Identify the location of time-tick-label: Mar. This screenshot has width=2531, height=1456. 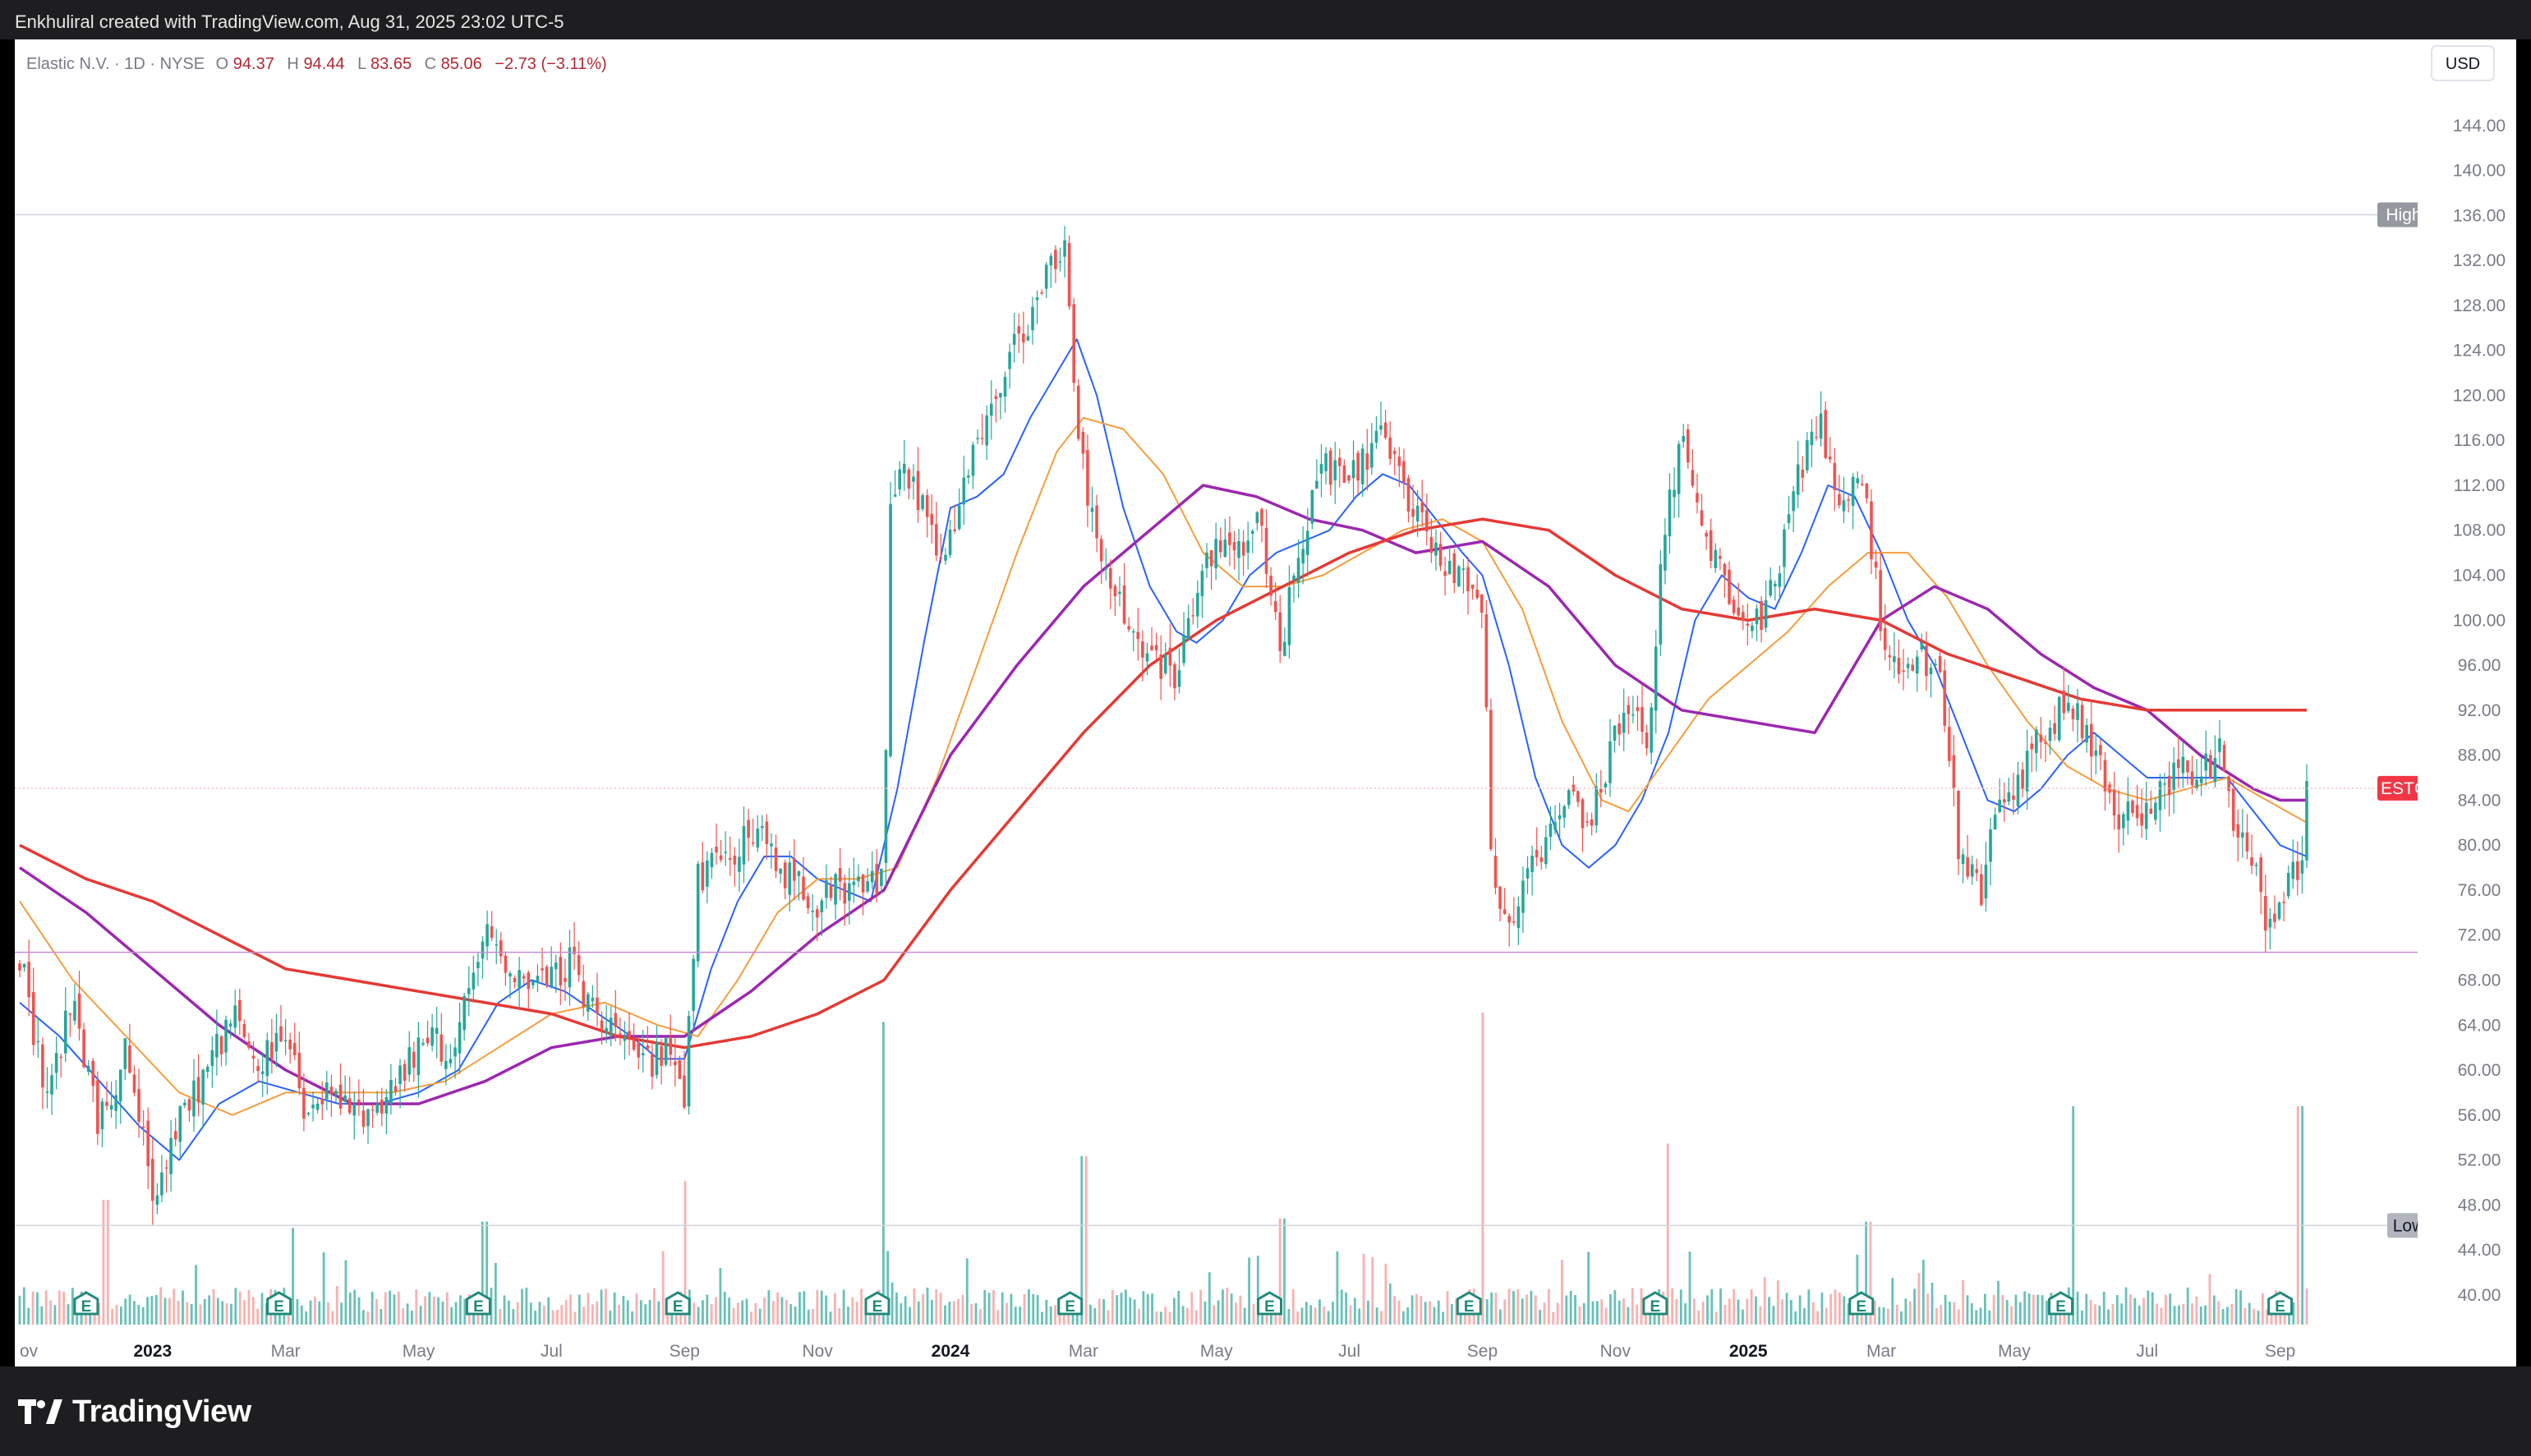
(1083, 1351).